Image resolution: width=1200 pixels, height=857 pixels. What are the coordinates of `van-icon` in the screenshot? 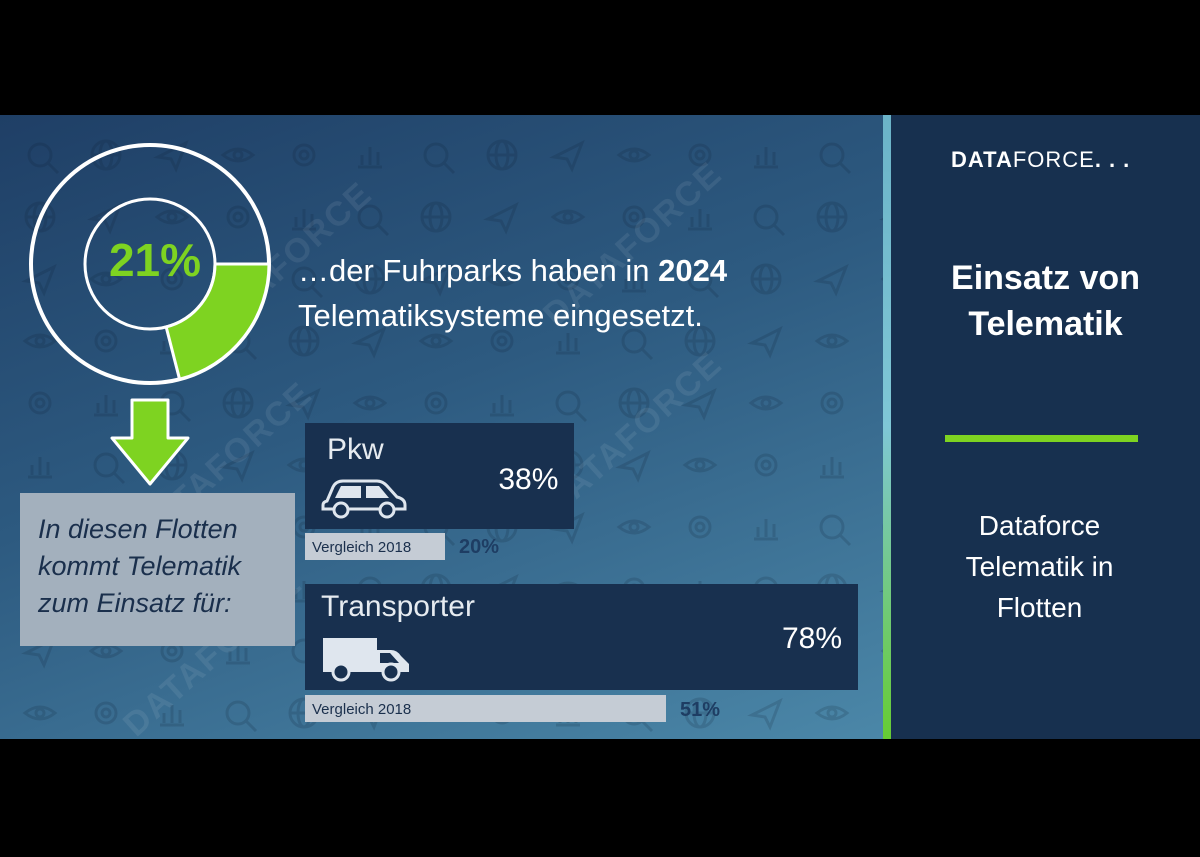 It's located at (366, 660).